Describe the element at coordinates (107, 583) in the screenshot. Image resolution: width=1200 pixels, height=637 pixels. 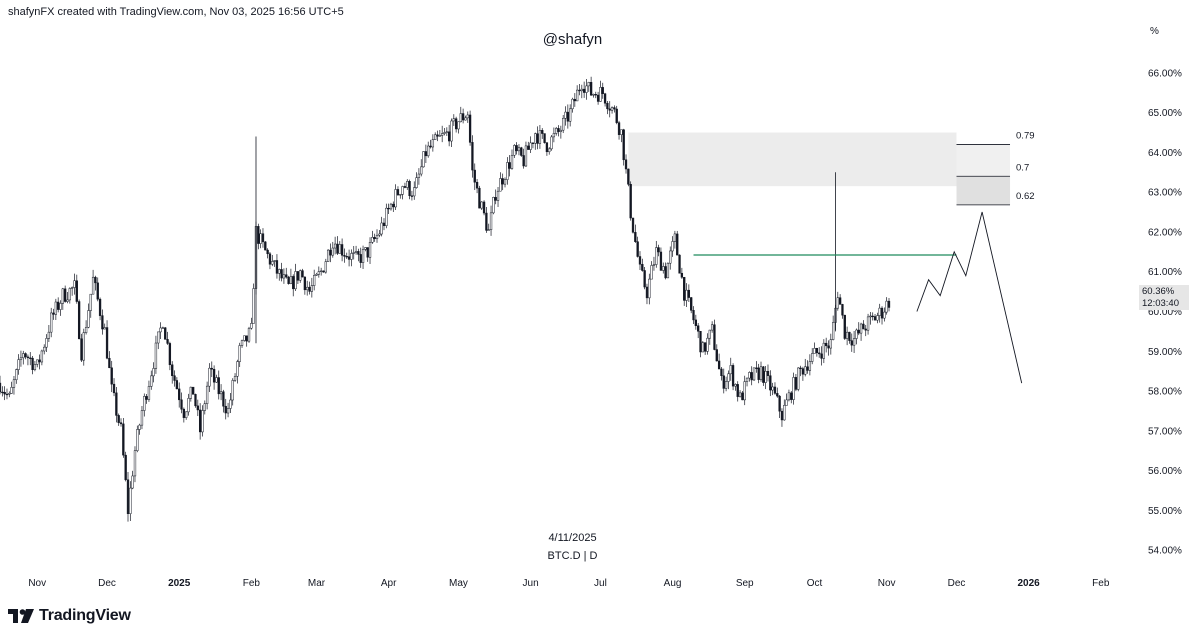
I see `x-axis-tick-label: Dec` at that location.